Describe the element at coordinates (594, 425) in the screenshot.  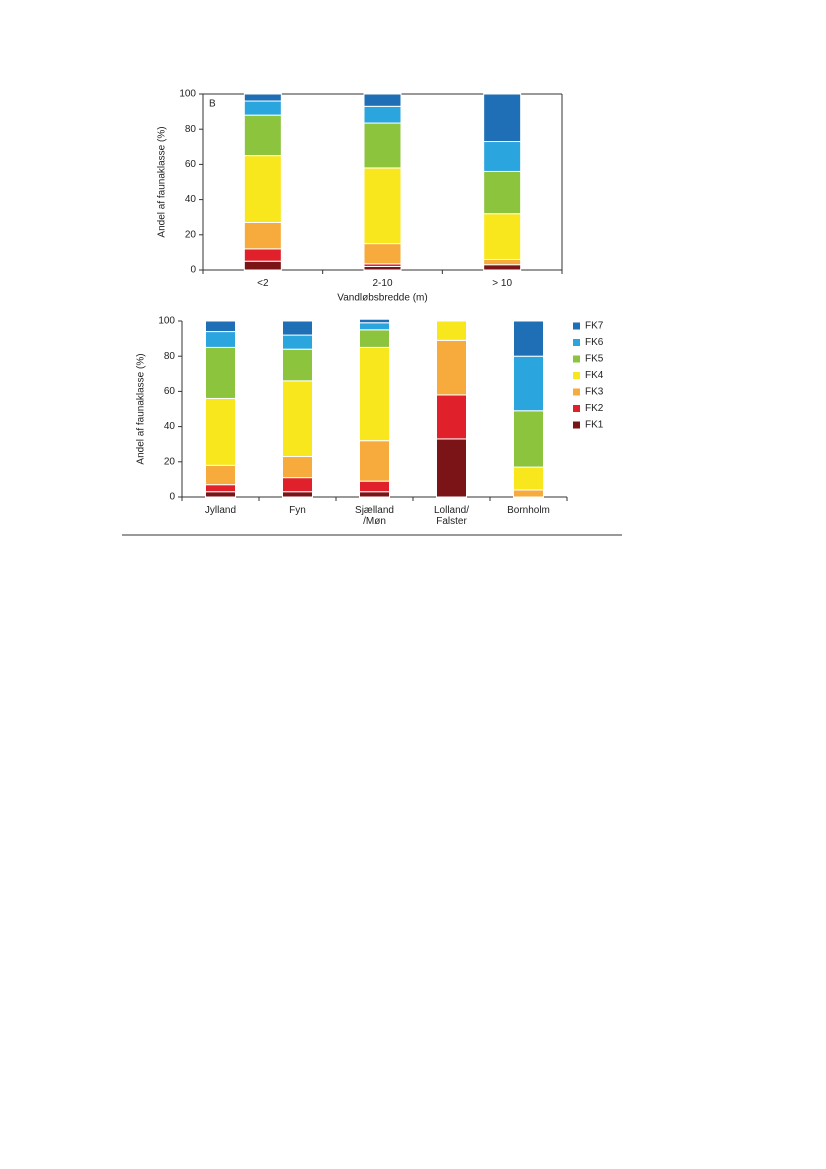
I see `legend-label: FK1` at that location.